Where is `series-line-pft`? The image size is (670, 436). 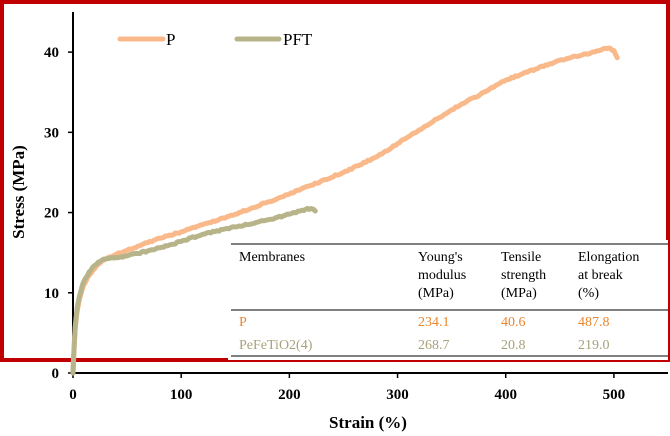 series-line-pft is located at coordinates (194, 290).